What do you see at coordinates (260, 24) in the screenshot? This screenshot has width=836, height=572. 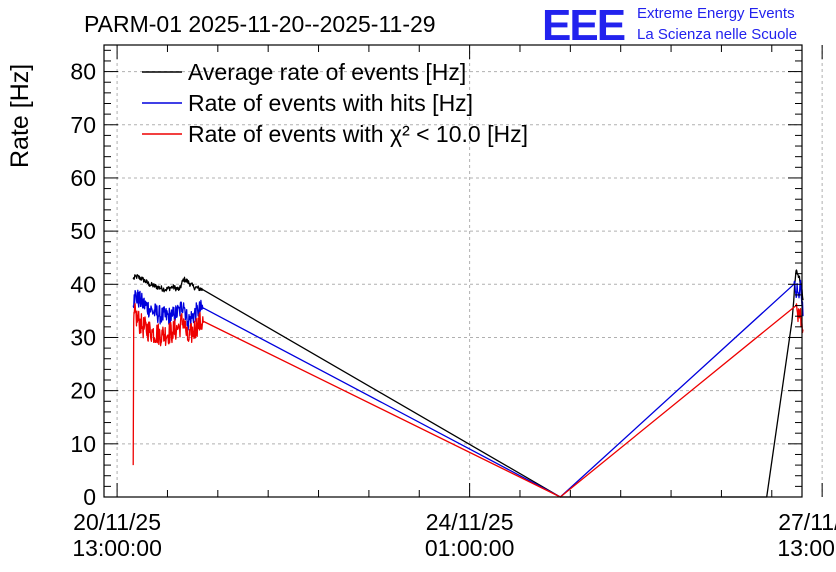 I see `chart-title: PARM-01 2025-11-20--2025-11-29` at bounding box center [260, 24].